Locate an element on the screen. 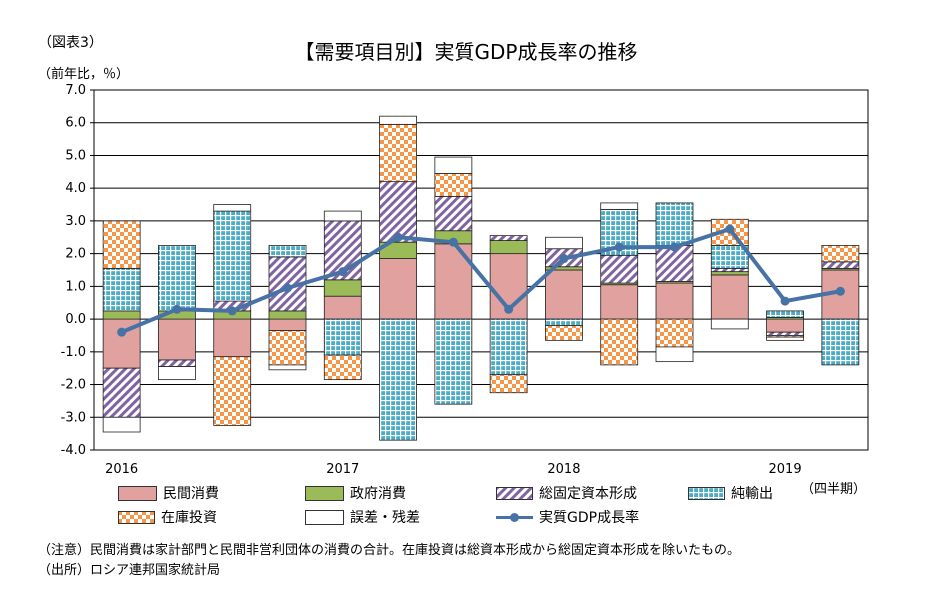 The height and width of the screenshot is (600, 932). y-tick-label: 0.0 is located at coordinates (75, 319).